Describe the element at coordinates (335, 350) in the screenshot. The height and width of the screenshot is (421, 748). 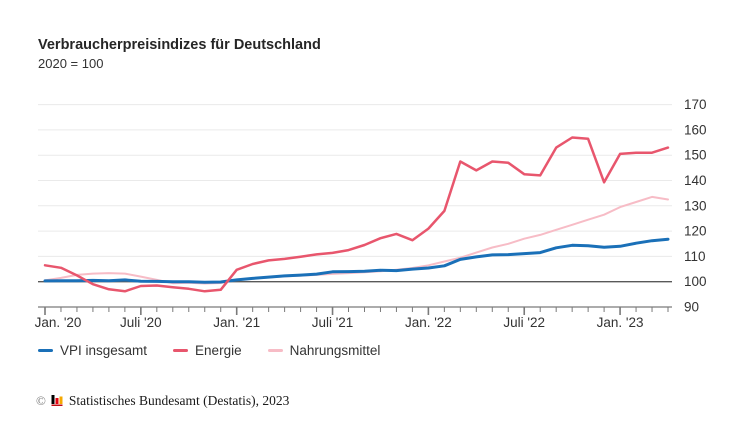
I see `legend-label-nahrungsmittel: Nahrungsmittel` at that location.